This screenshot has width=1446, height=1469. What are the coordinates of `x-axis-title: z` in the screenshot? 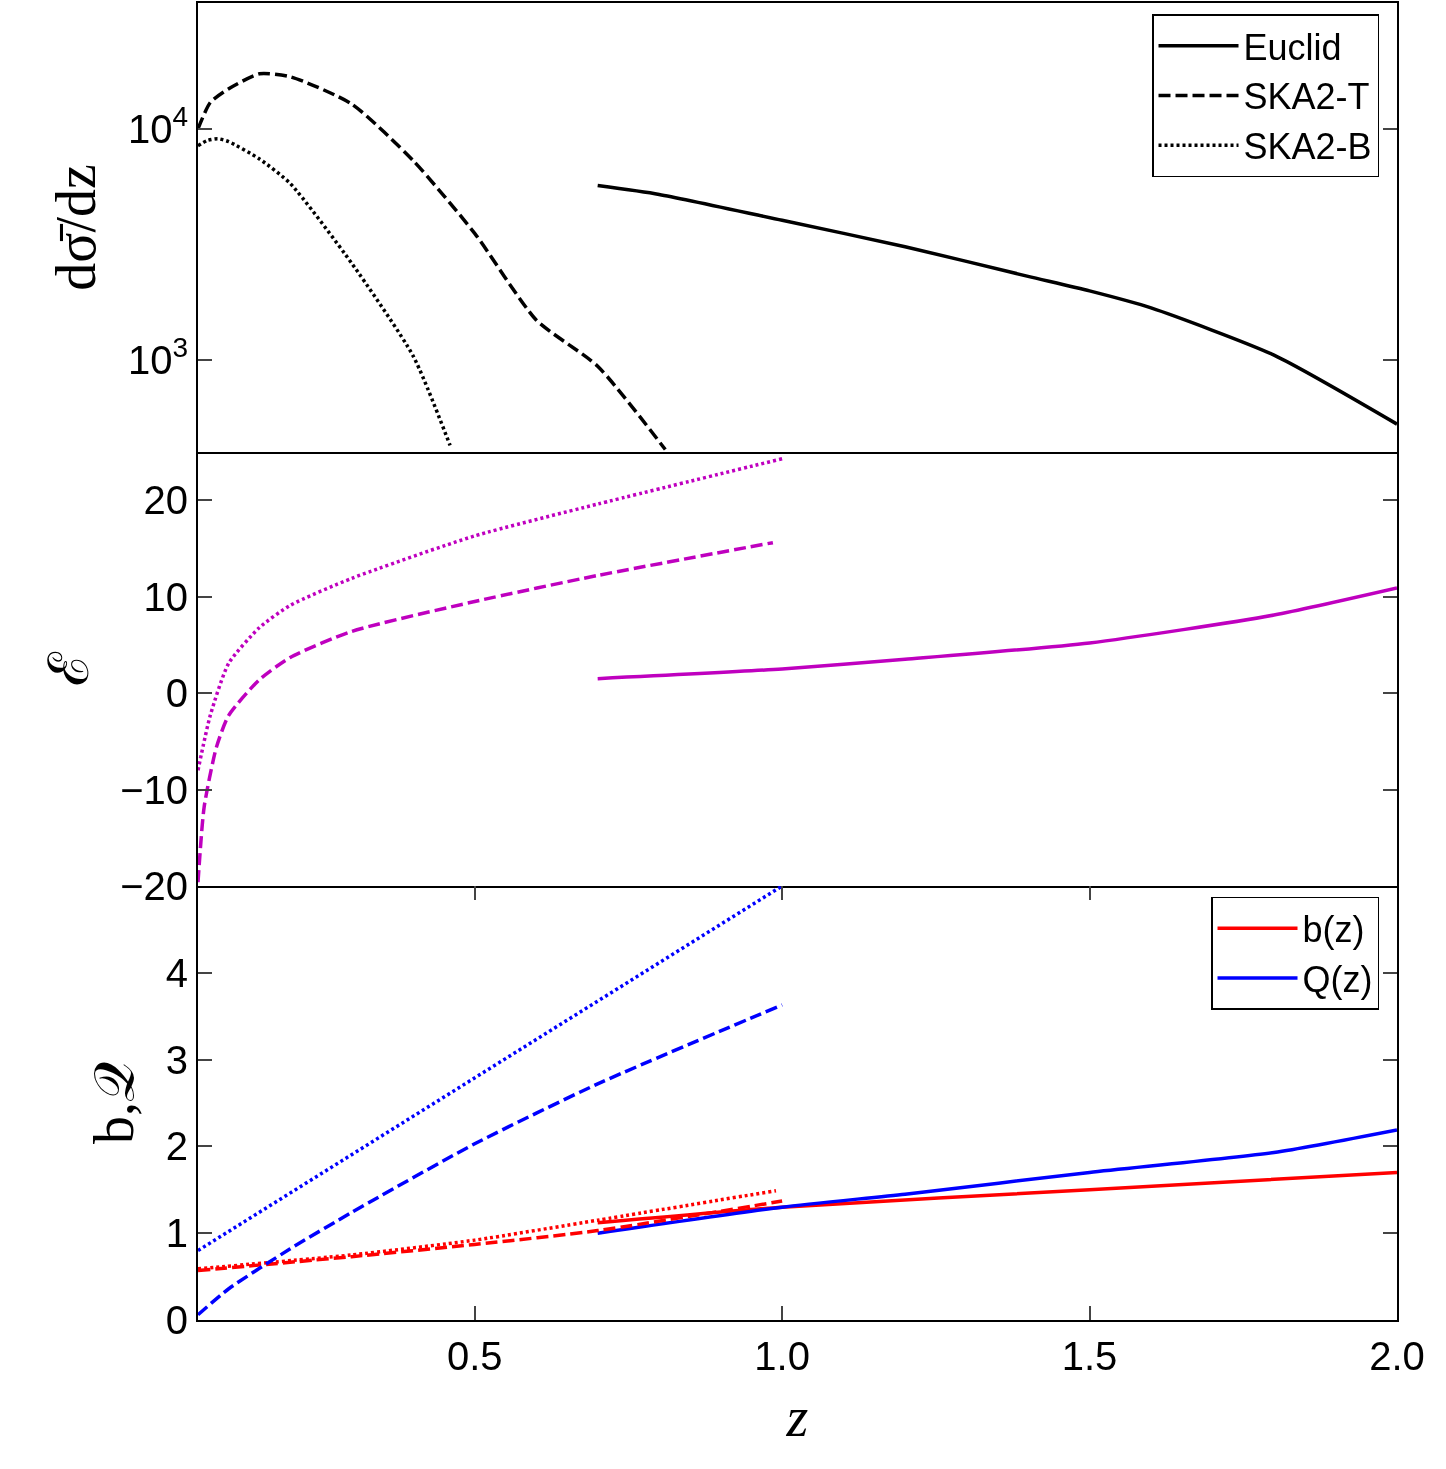 It's located at (797, 1417).